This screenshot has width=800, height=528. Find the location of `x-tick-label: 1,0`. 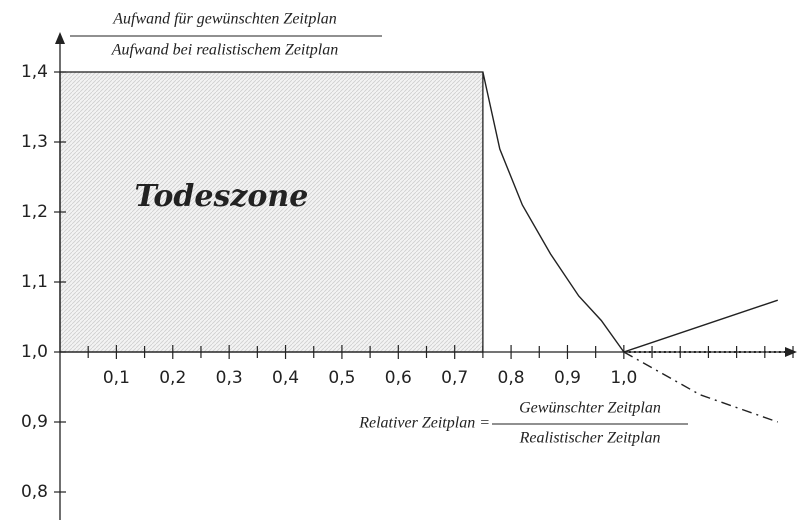

x-tick-label: 1,0 is located at coordinates (623, 378).